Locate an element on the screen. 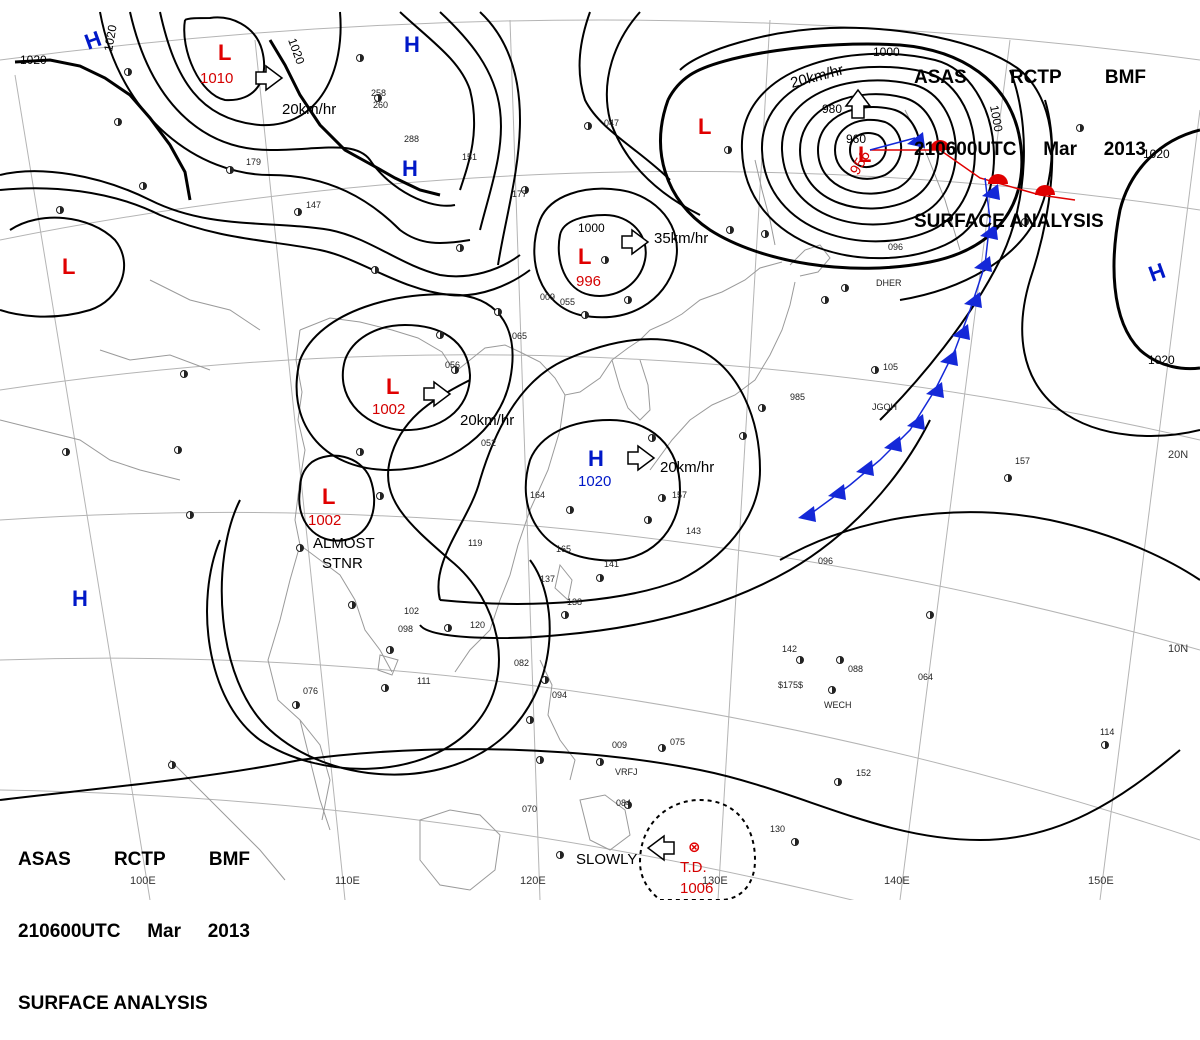  isobar-1000-outer2 is located at coordinates (866, 163).